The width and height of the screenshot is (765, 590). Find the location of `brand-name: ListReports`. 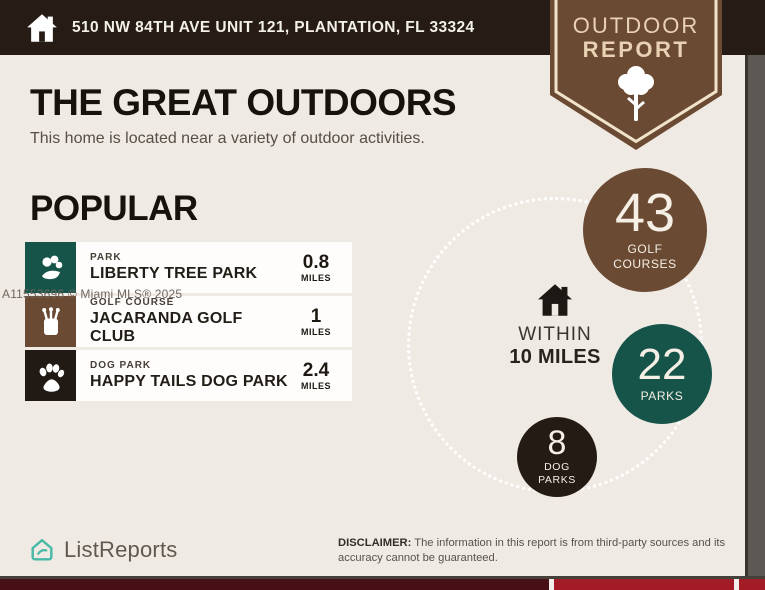

brand-name: ListReports is located at coordinates (121, 549).